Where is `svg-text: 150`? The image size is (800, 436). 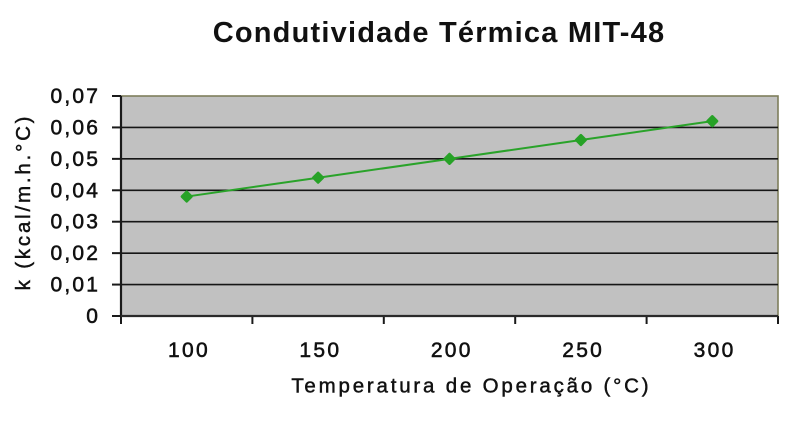 svg-text: 150 is located at coordinates (320, 350).